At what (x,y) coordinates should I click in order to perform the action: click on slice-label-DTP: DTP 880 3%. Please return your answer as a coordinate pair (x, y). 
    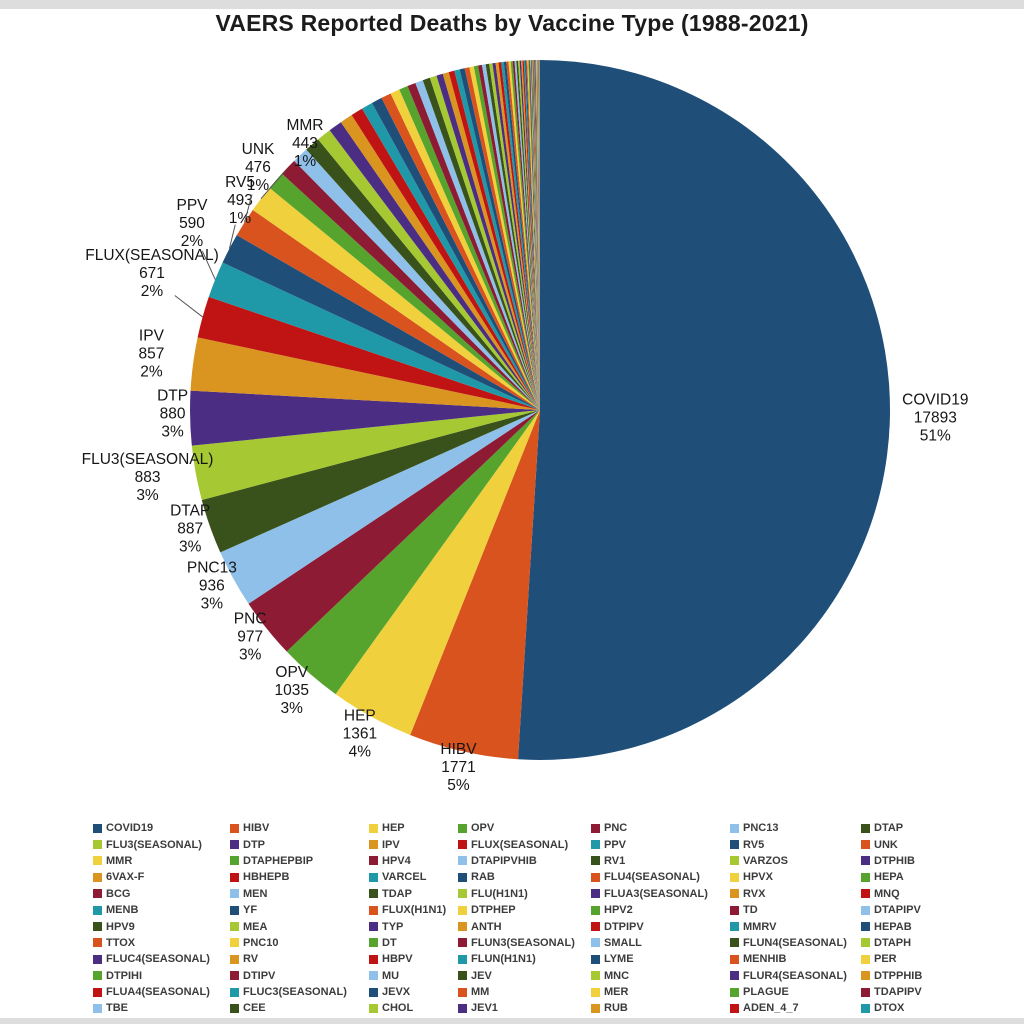
    Looking at the image, I should click on (172, 414).